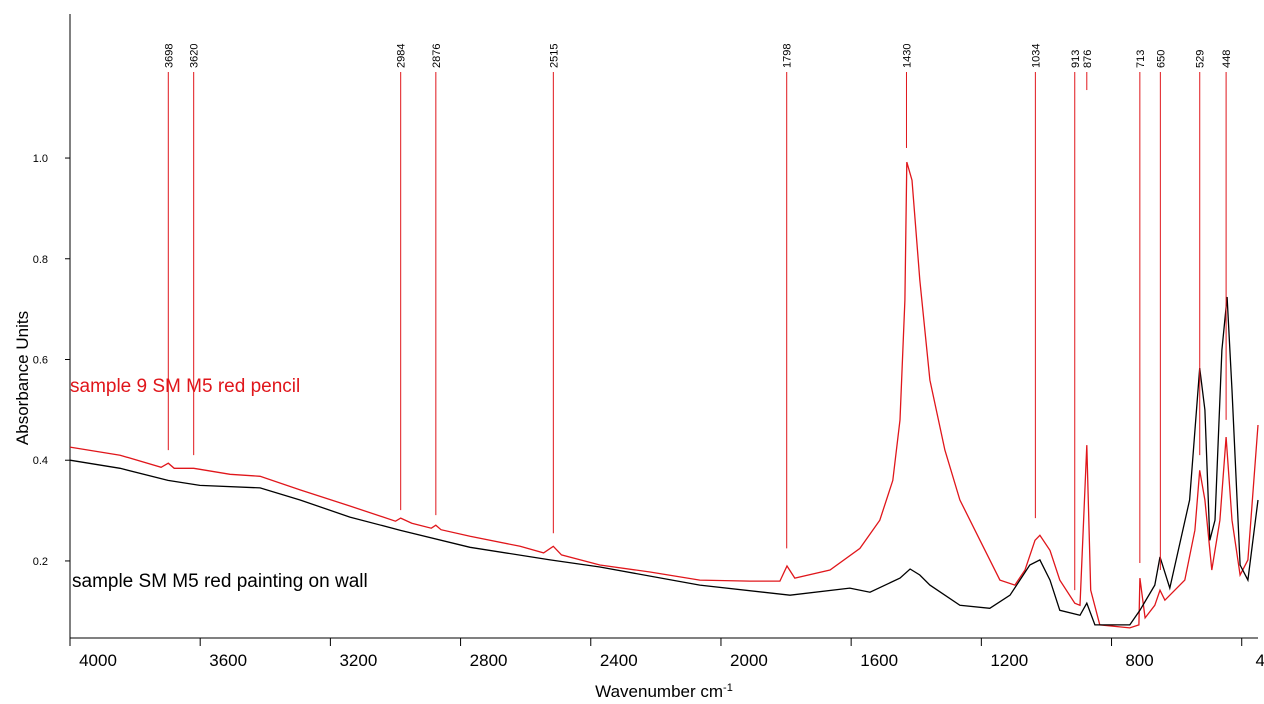  What do you see at coordinates (220, 581) in the screenshot?
I see `series-label: sample SM M5 red painting on wall` at bounding box center [220, 581].